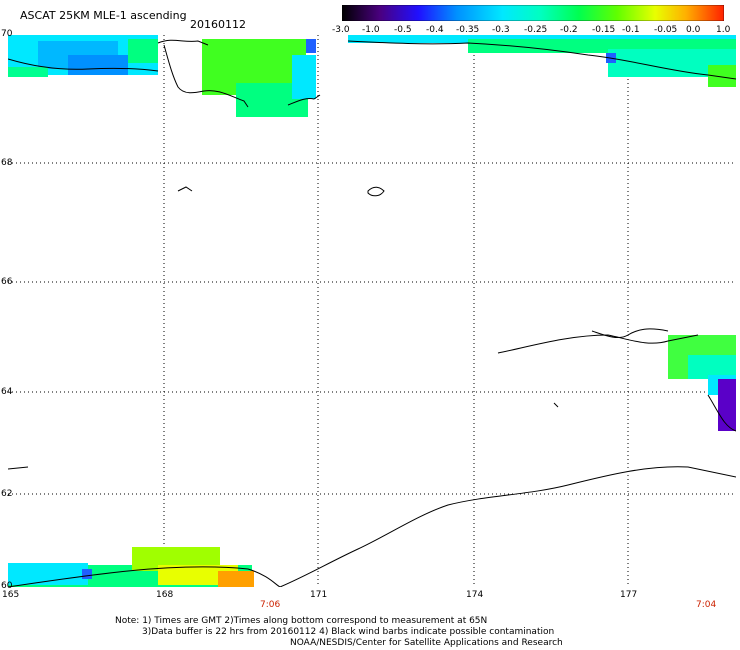 The image size is (740, 650). Describe the element at coordinates (536, 30) in the screenshot. I see `colorbar-label: -0.25` at that location.